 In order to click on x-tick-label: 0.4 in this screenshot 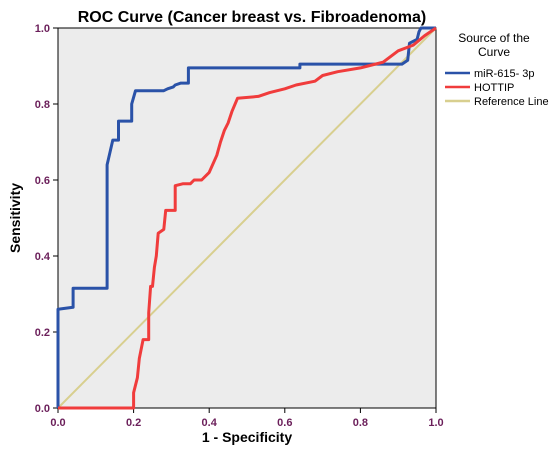, I will do `click(210, 423)`.